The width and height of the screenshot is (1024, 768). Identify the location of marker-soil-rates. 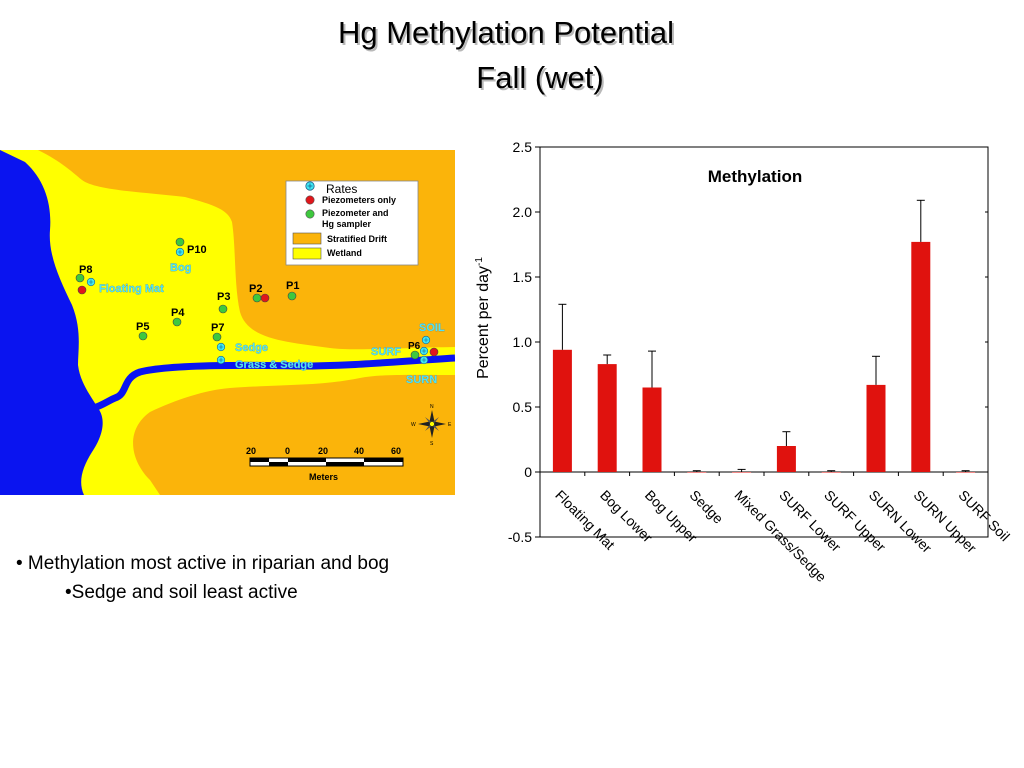
(426, 340).